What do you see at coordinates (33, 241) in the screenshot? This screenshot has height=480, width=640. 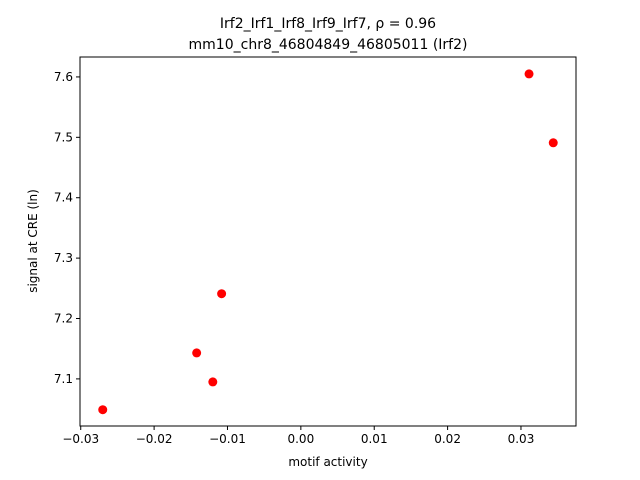 I see `y-axis-label: signal at CRE (ln)` at bounding box center [33, 241].